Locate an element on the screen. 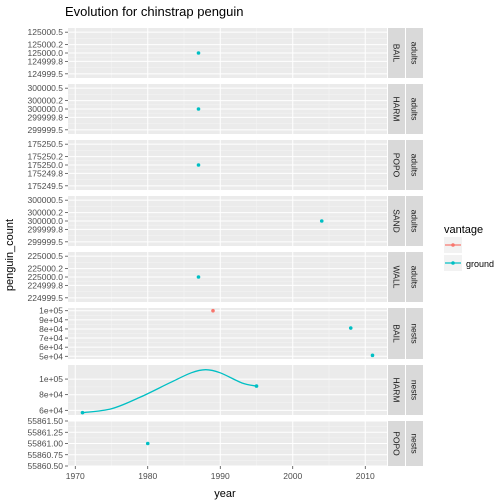 The height and width of the screenshot is (504, 504). x-tick-label: 1990 is located at coordinates (220, 476).